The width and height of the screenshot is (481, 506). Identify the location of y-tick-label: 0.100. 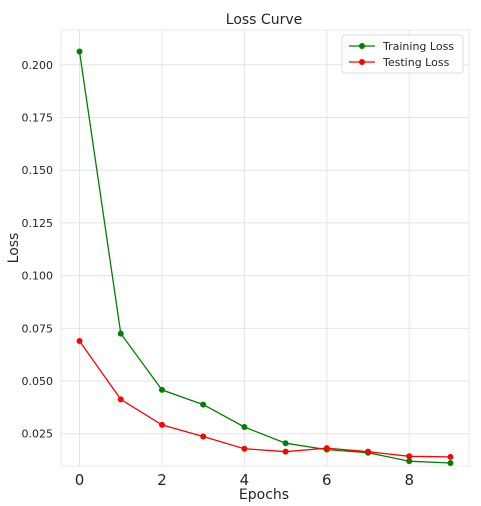
(38, 276).